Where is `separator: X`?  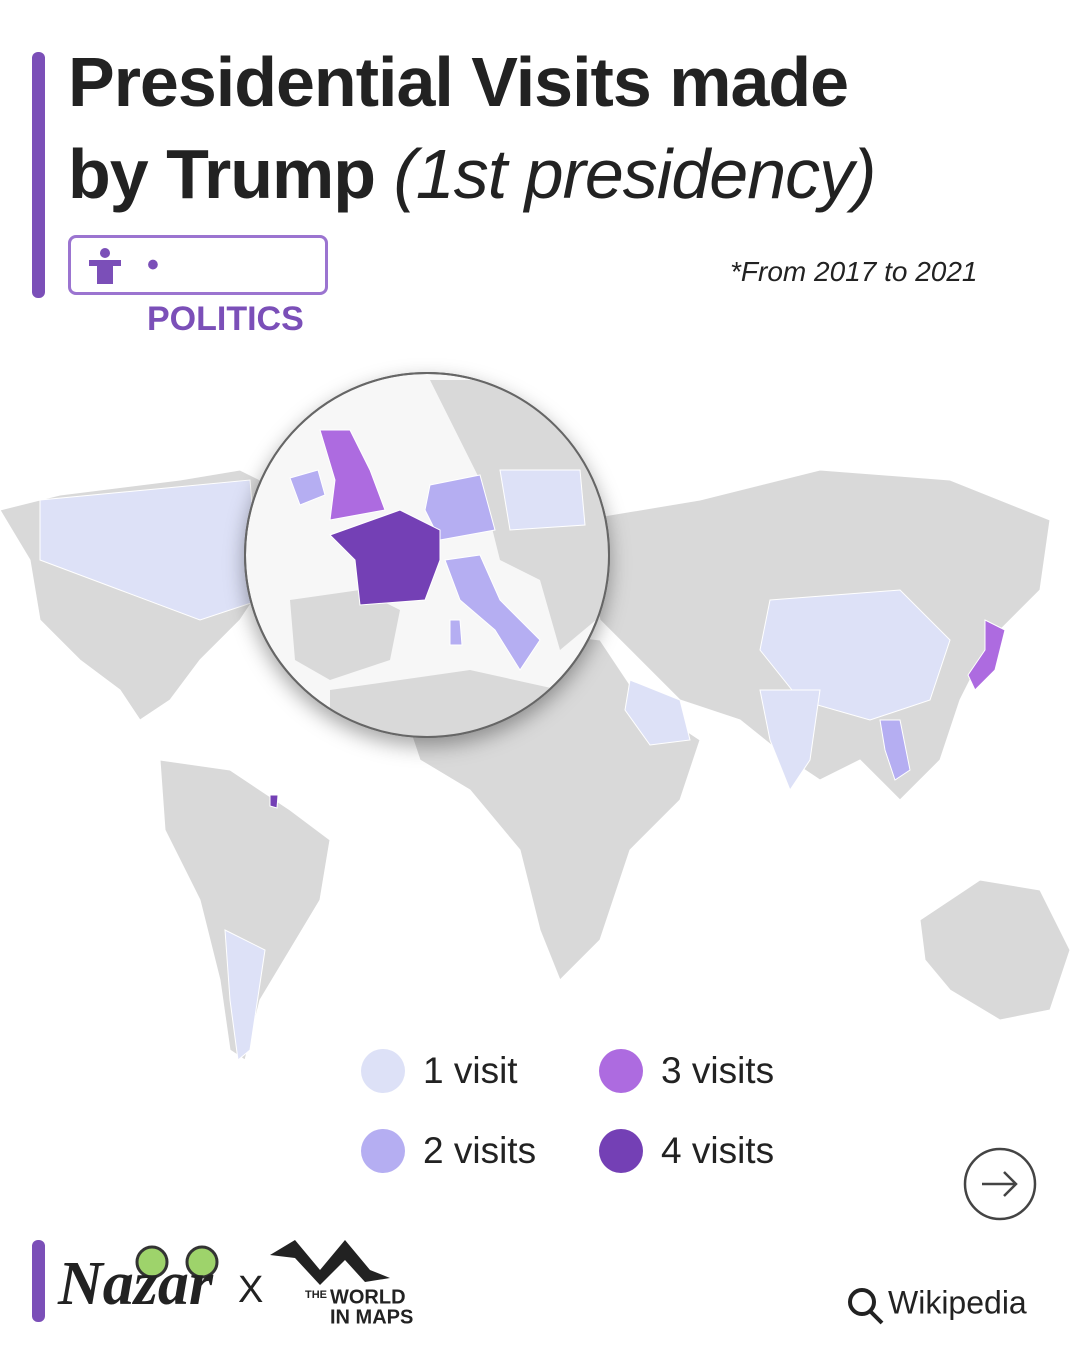
separator: X is located at coordinates (250, 1290).